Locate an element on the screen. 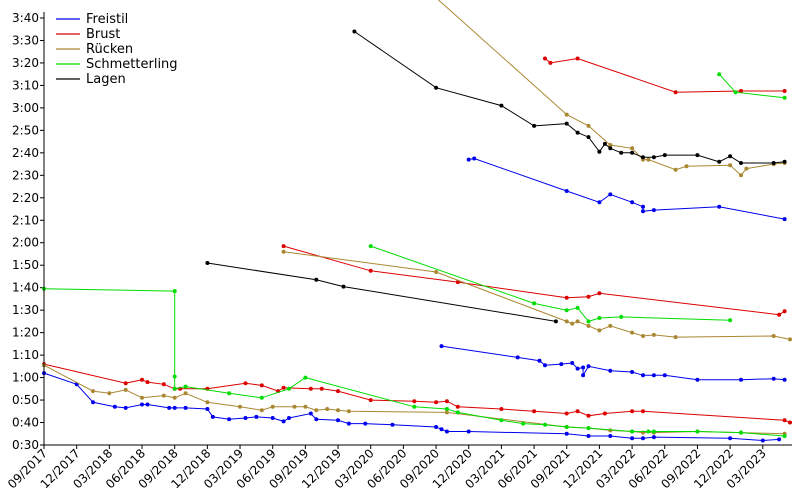  series-line-brust is located at coordinates (534, 280).